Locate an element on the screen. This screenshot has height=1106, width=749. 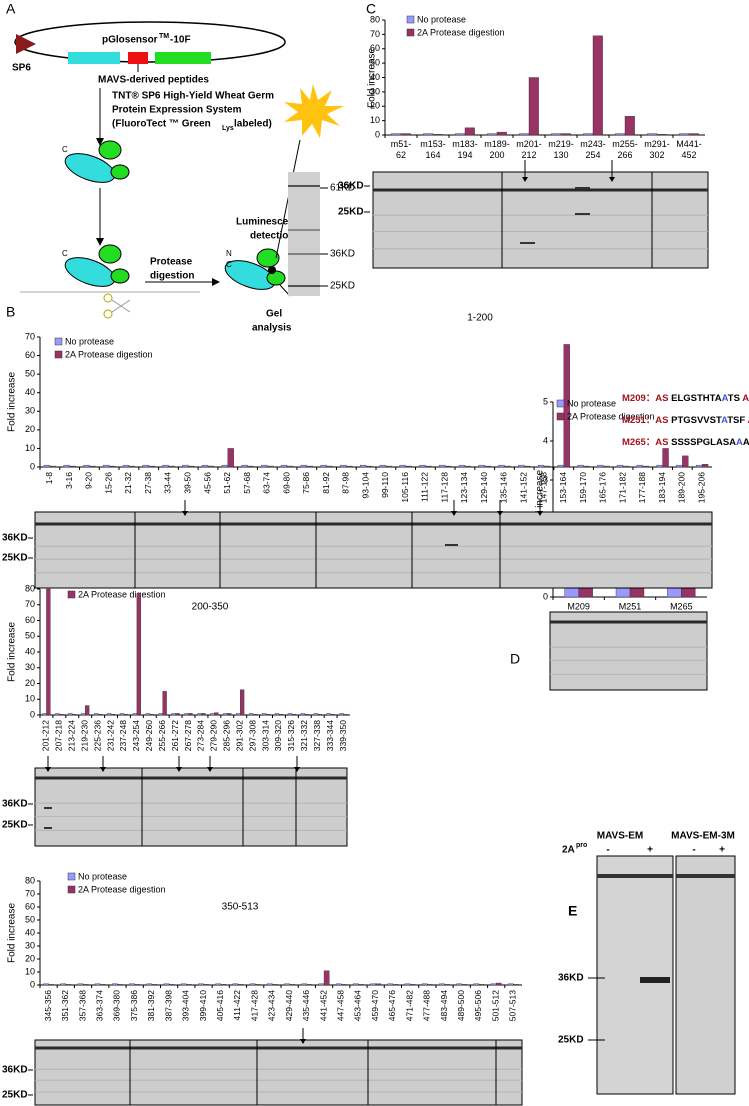
x-tick-label: 267-278 is located at coordinates (188, 735).